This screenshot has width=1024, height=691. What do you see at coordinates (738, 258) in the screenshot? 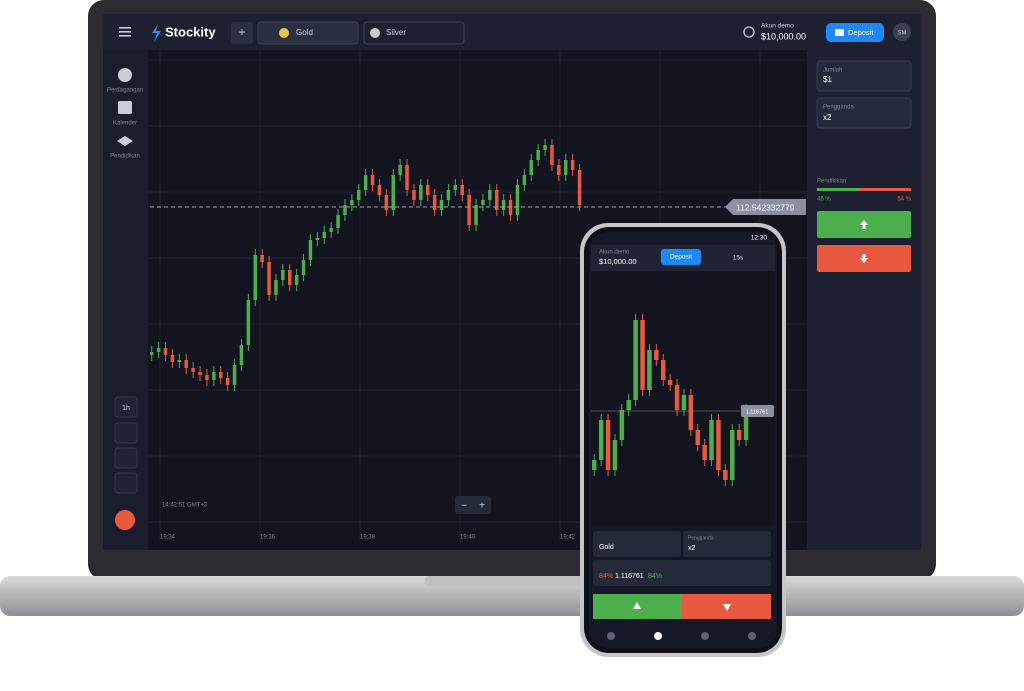
I see `period: 15s` at bounding box center [738, 258].